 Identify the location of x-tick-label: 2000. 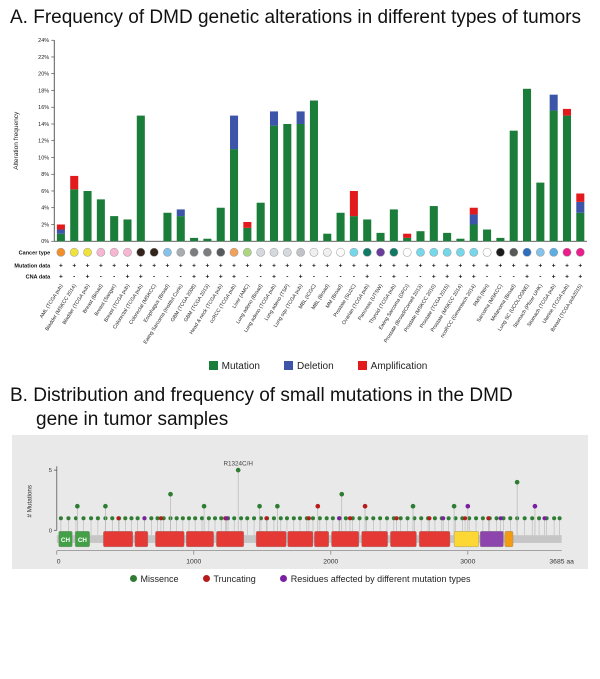
(330, 562).